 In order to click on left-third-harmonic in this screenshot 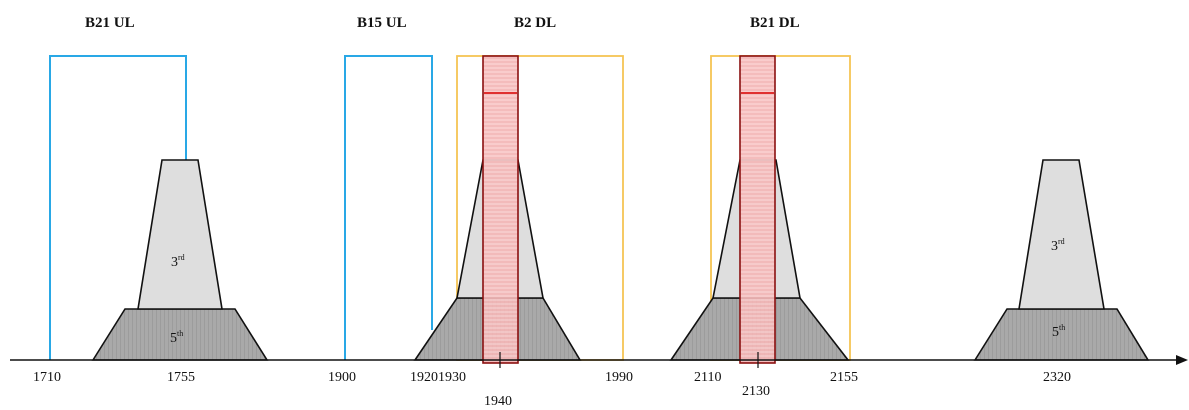, I will do `click(180, 234)`.